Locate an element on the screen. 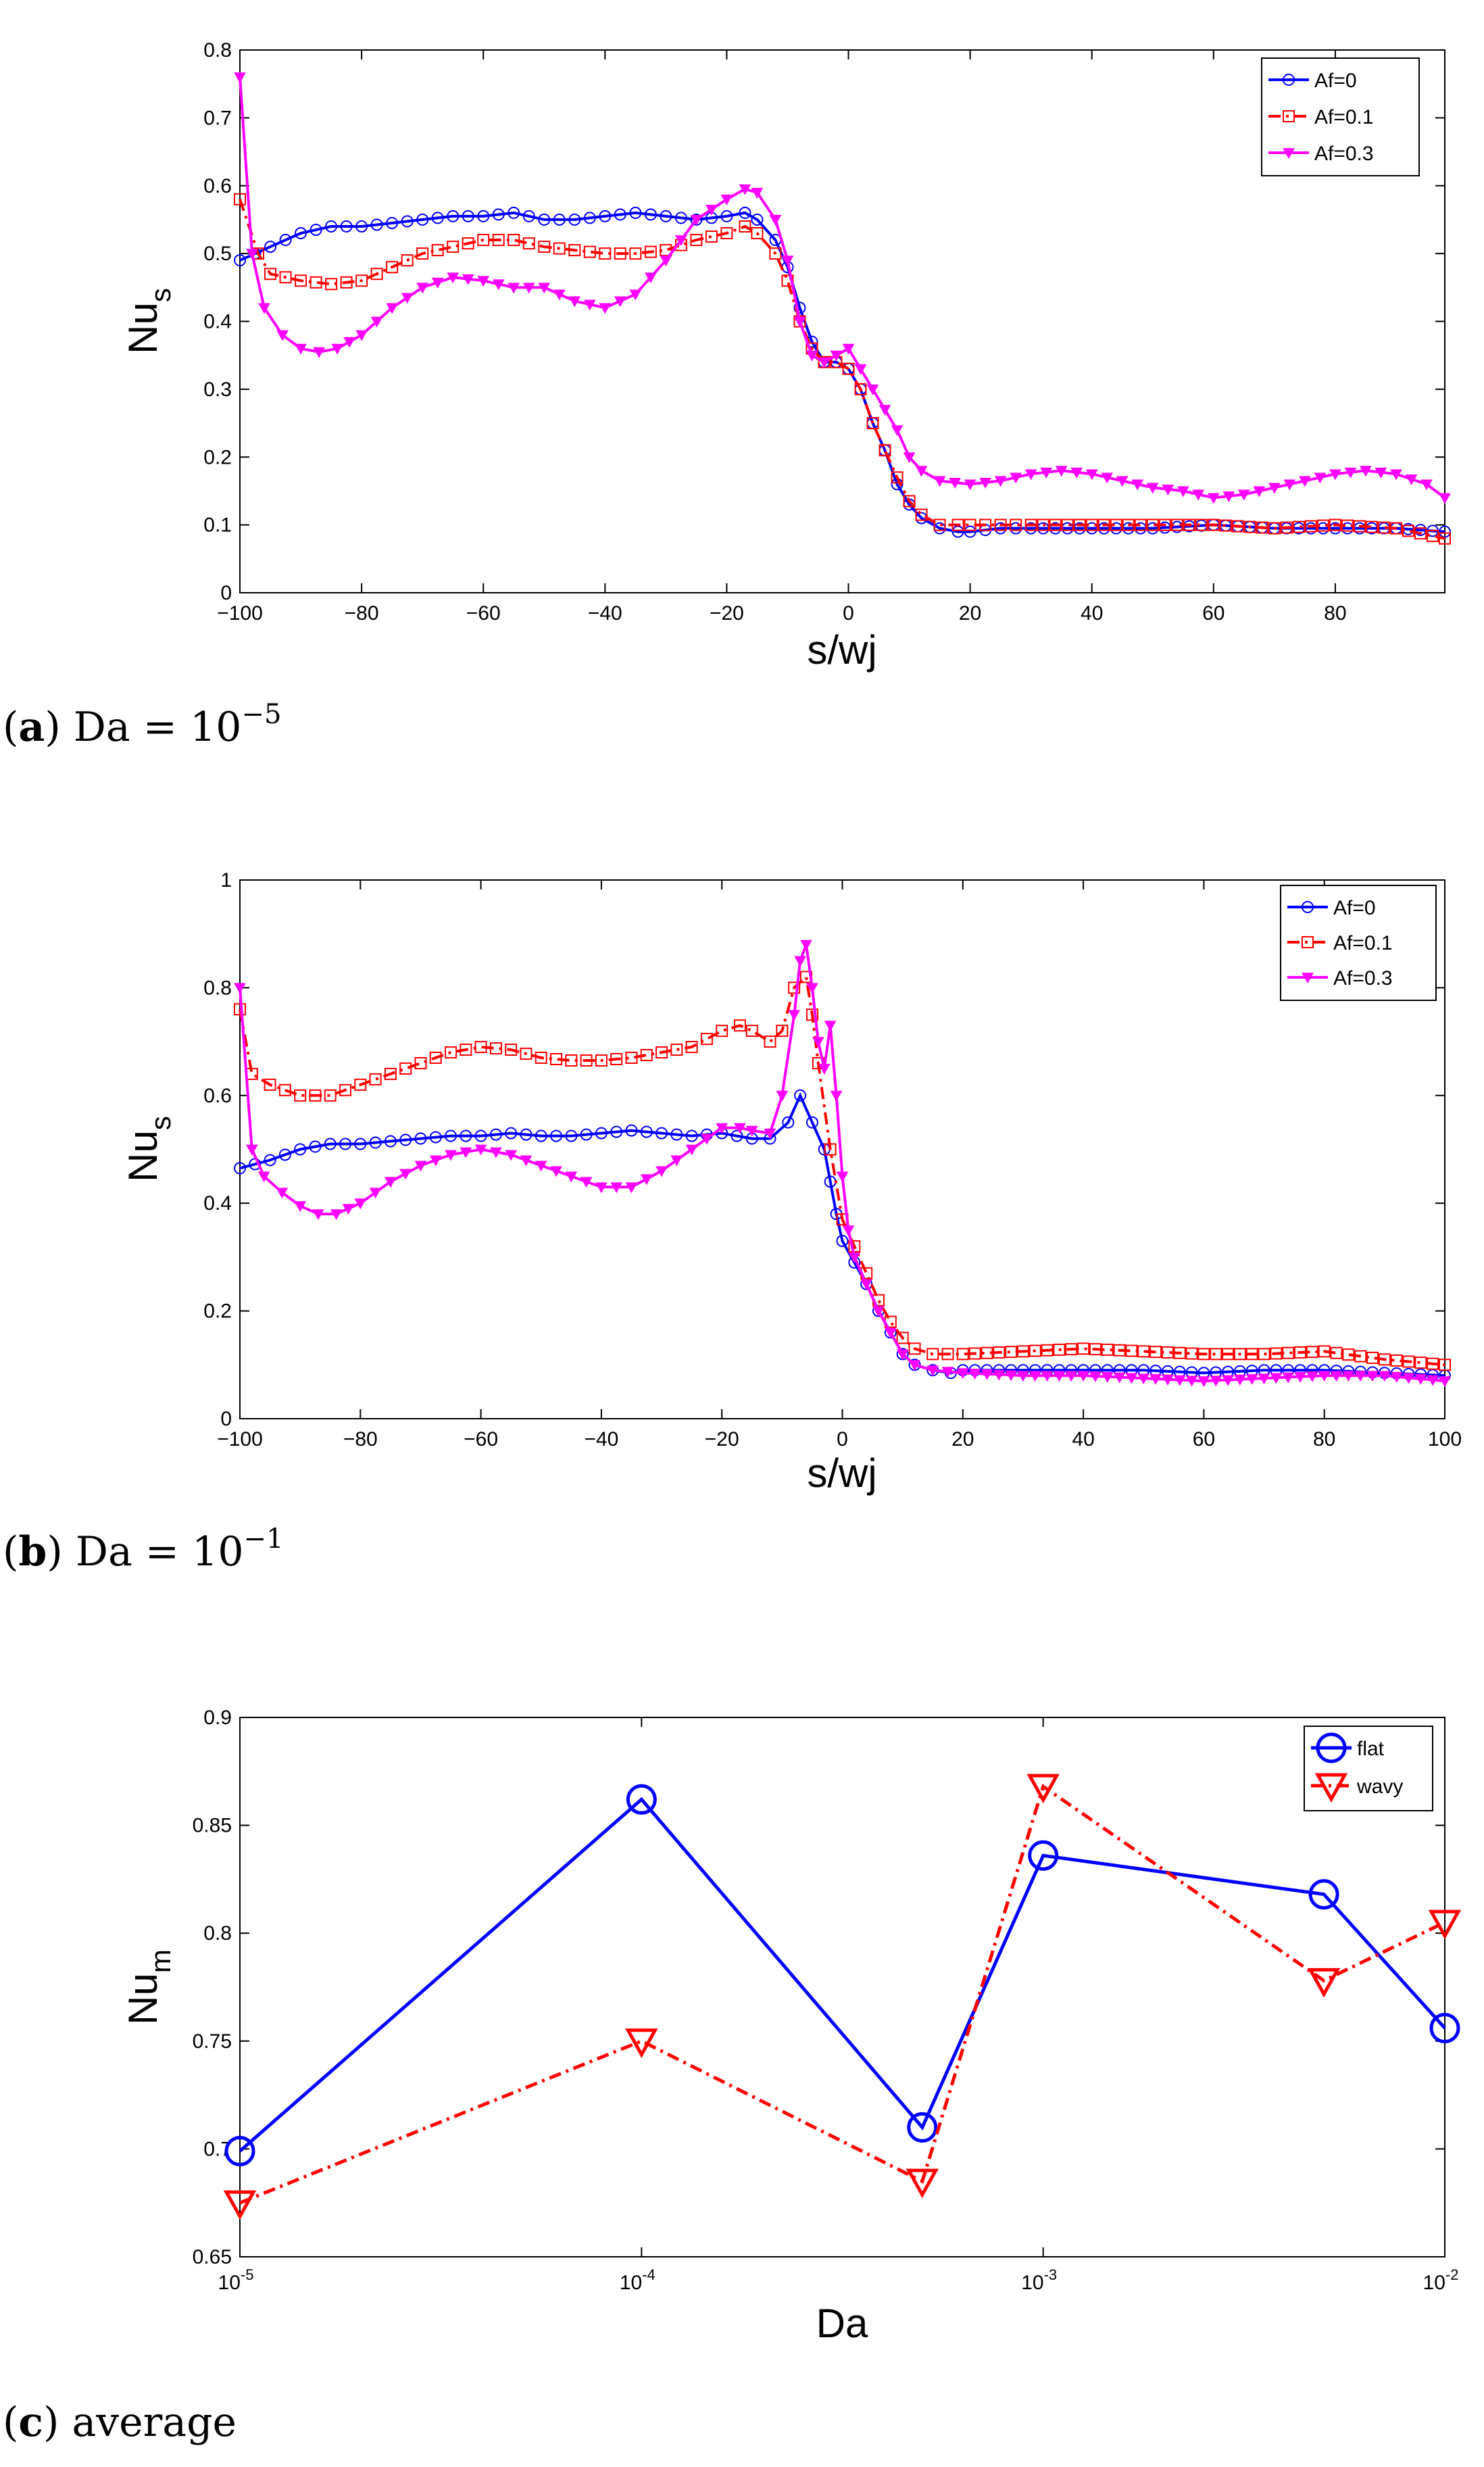  caption-c: (c) average is located at coordinates (120, 2422).